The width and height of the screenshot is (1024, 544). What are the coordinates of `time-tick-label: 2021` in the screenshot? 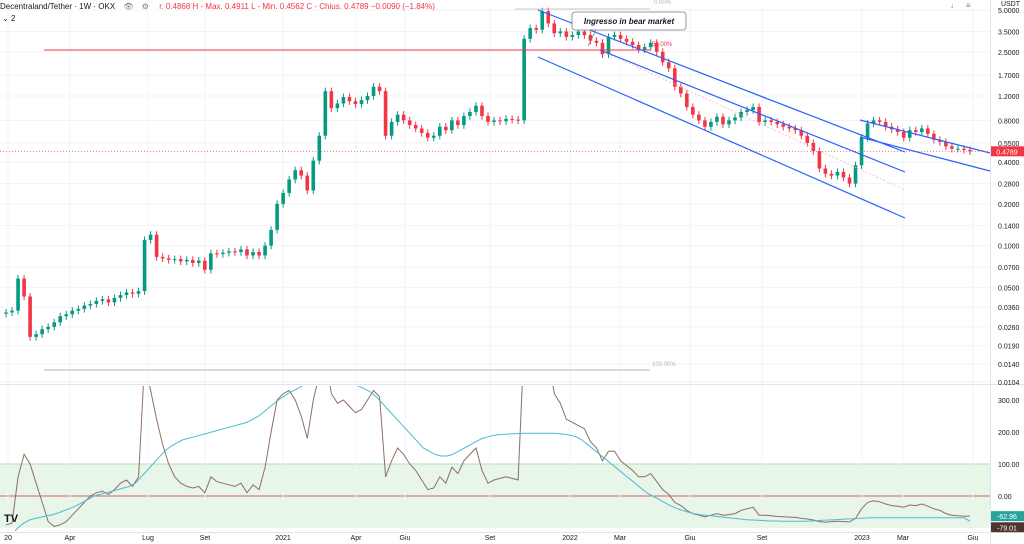 It's located at (283, 538).